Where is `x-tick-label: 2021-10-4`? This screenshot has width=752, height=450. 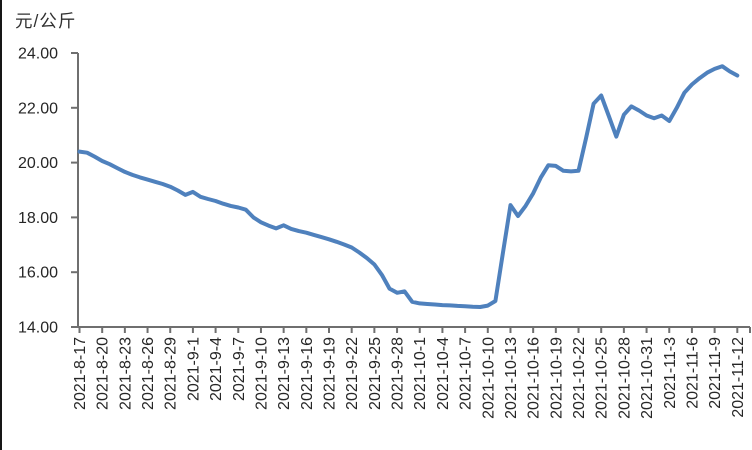
x-tick-label: 2021-10-4 is located at coordinates (443, 373).